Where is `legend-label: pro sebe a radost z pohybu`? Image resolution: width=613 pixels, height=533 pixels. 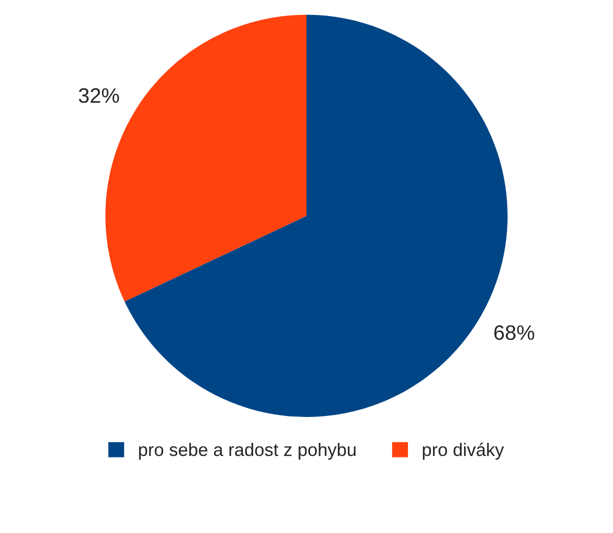
legend-label: pro sebe a radost z pohybu is located at coordinates (247, 451).